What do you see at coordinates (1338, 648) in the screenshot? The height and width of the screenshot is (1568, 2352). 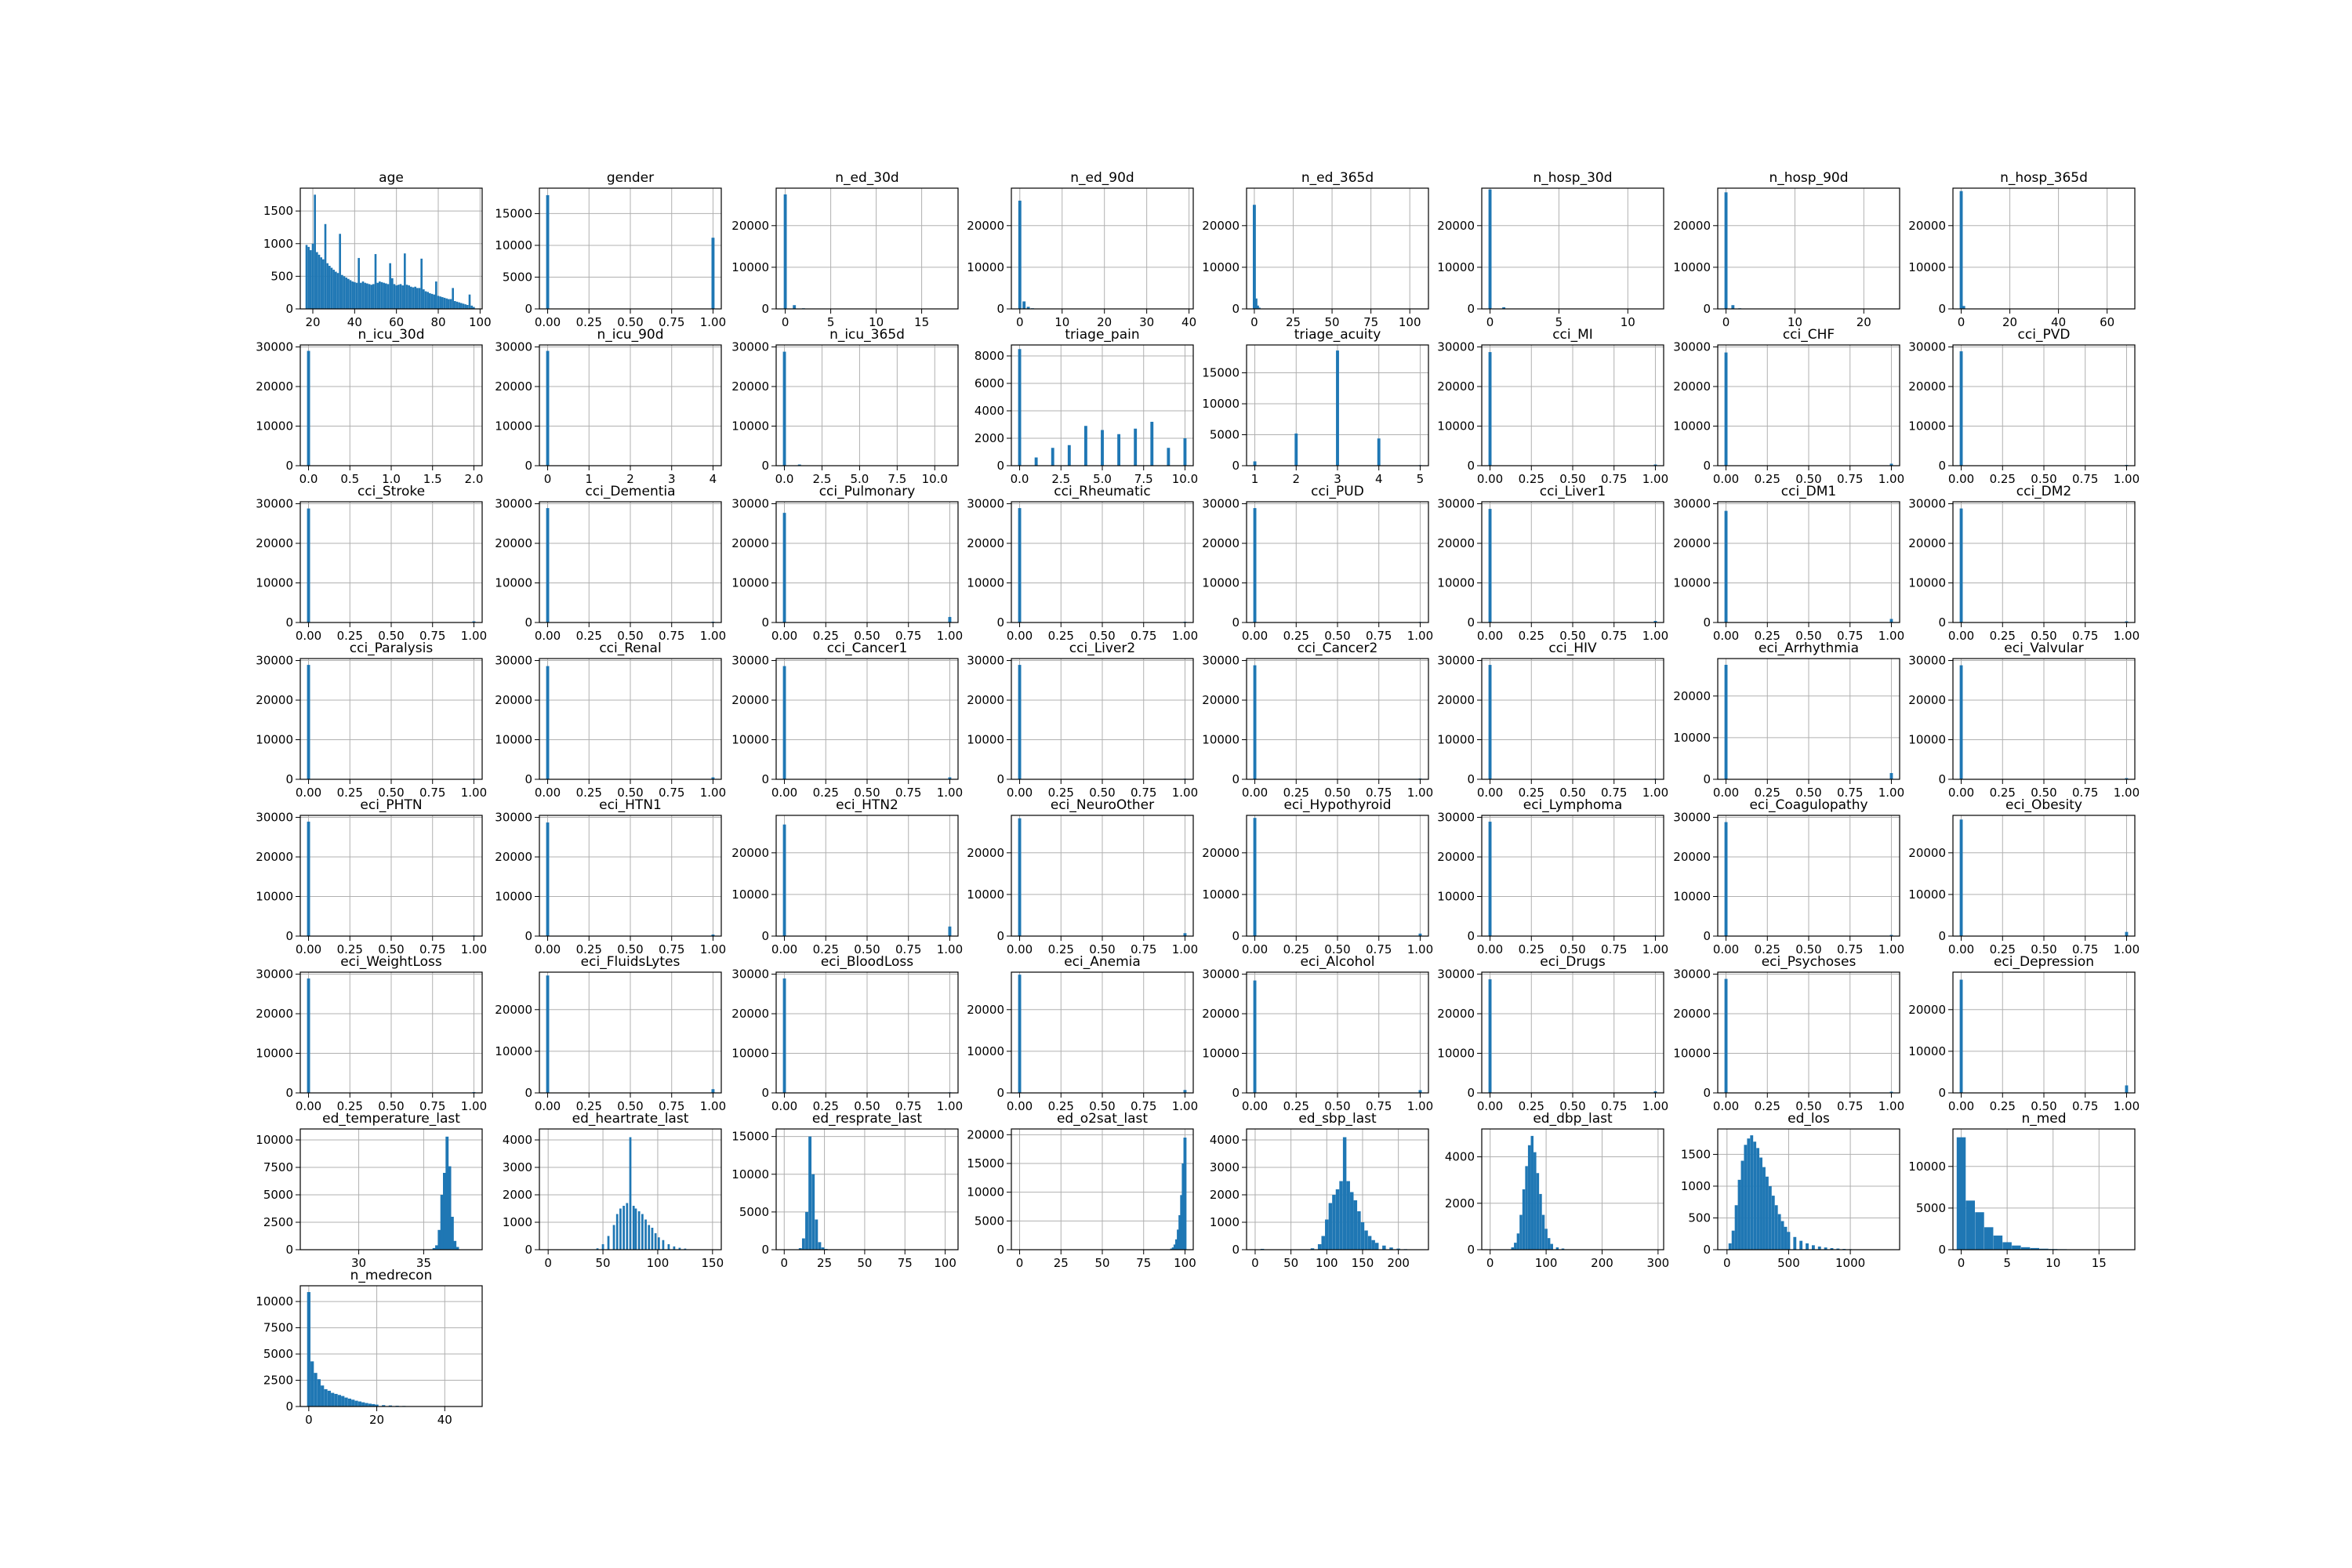 I see `subplot-title: cci_Cancer2` at bounding box center [1338, 648].